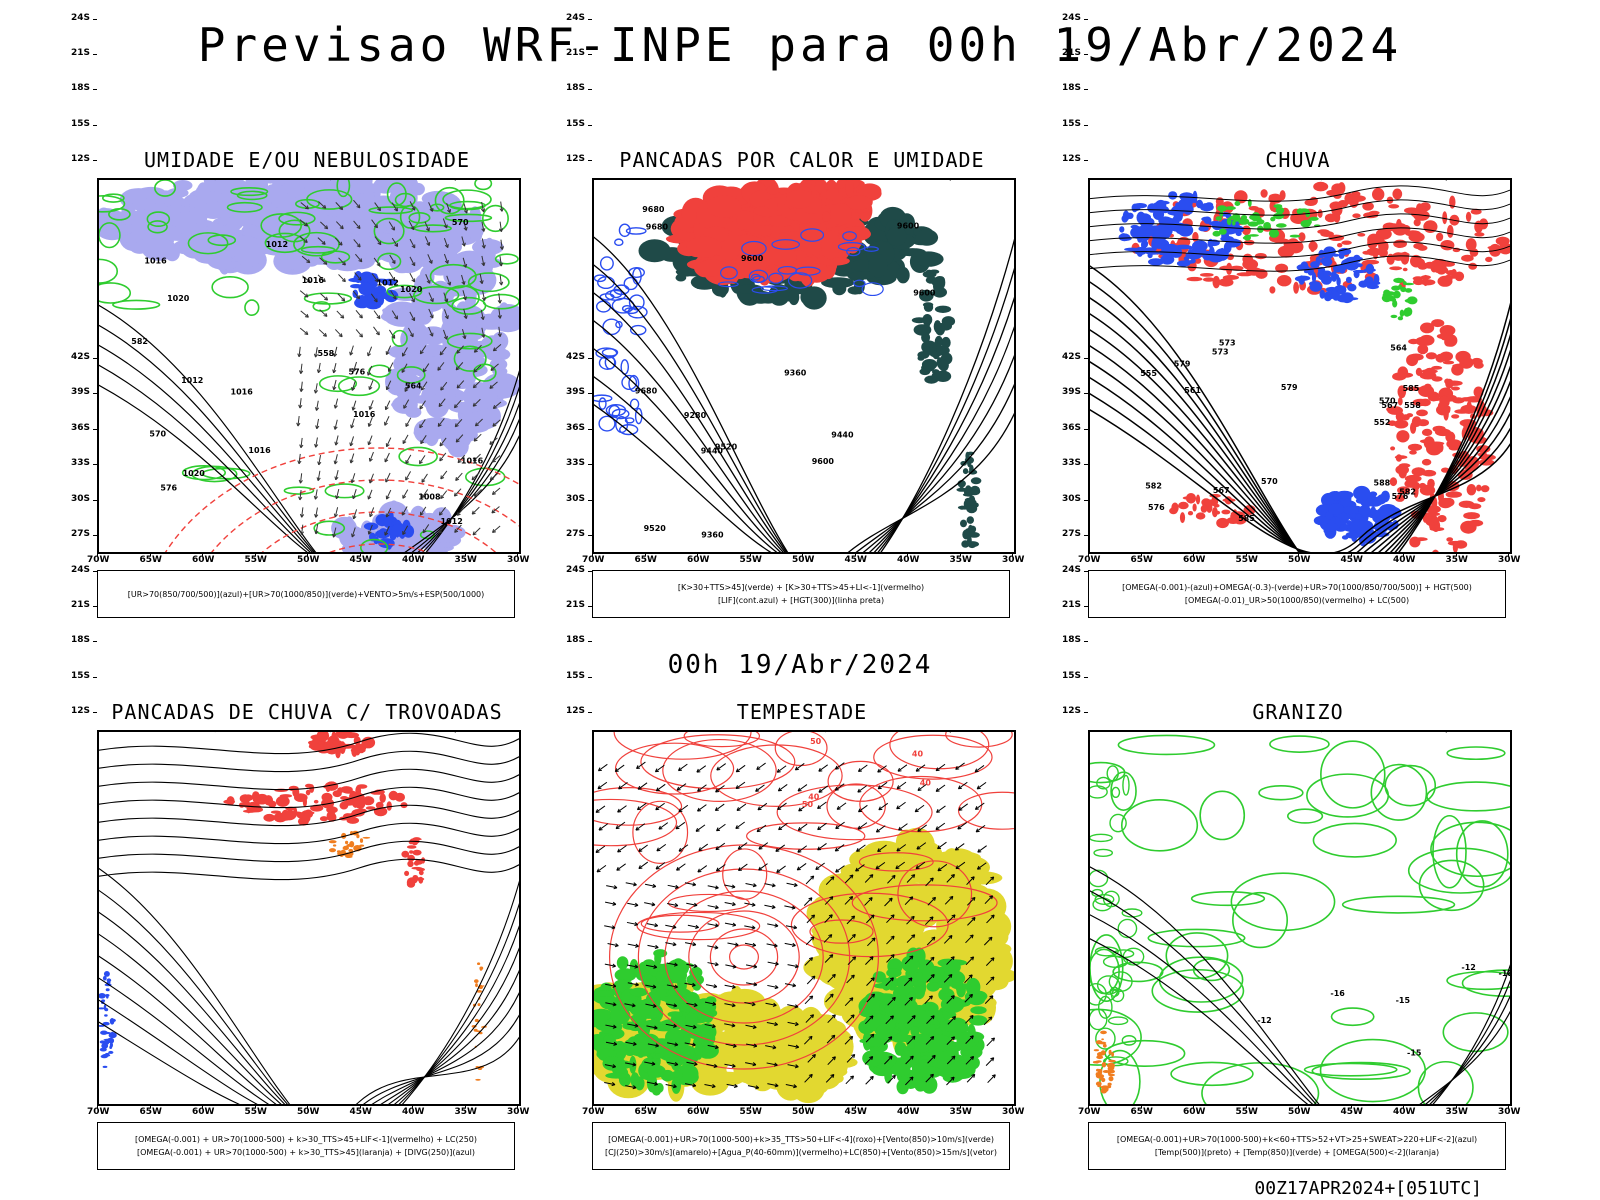 This screenshot has width=1600, height=1200. I want to click on lc500-streamlines, so click(1300, 228).